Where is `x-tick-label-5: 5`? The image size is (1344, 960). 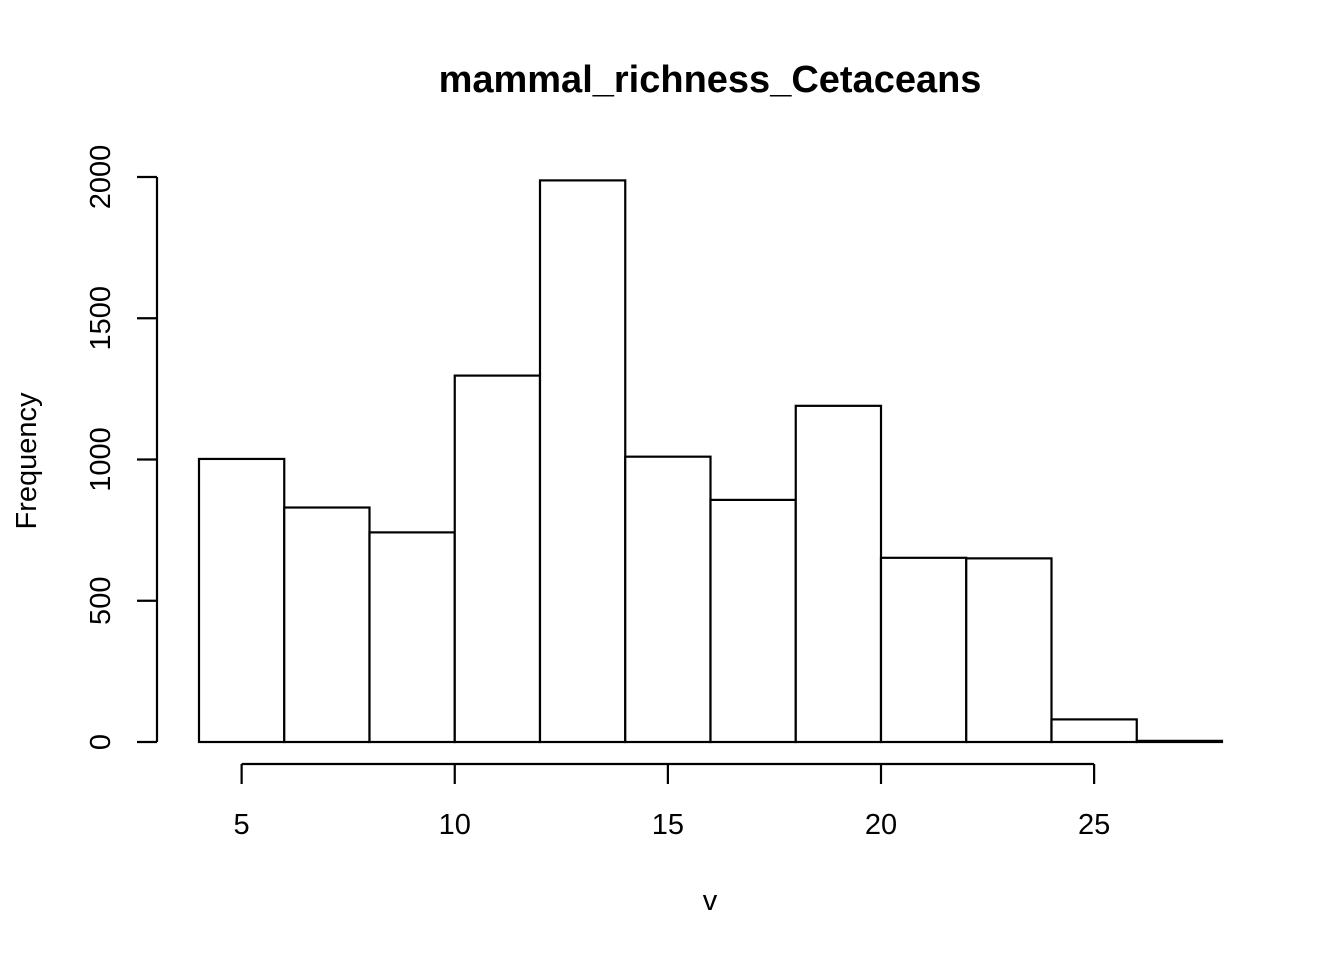 x-tick-label-5: 5 is located at coordinates (242, 825).